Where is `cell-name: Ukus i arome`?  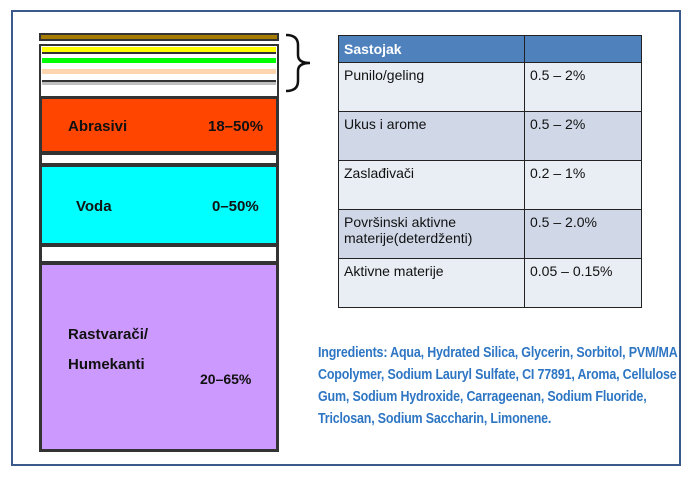 cell-name: Ukus i arome is located at coordinates (431, 136).